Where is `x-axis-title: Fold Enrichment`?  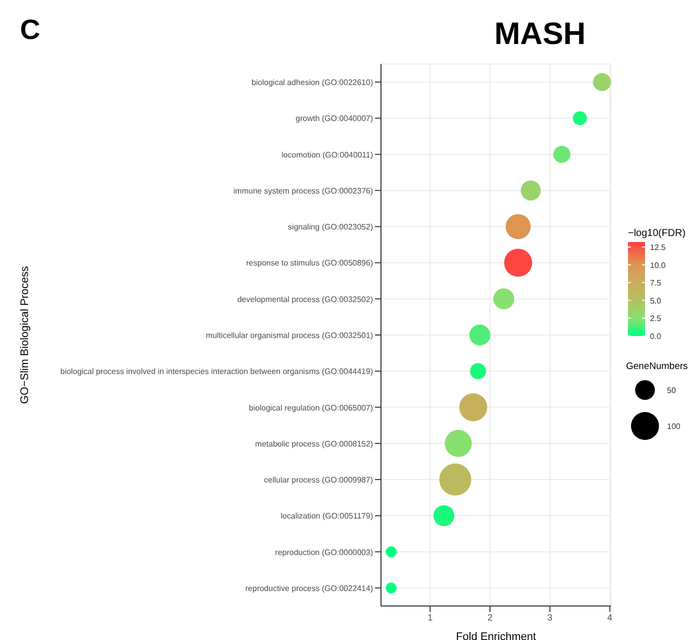 x-axis-title: Fold Enrichment is located at coordinates (496, 635).